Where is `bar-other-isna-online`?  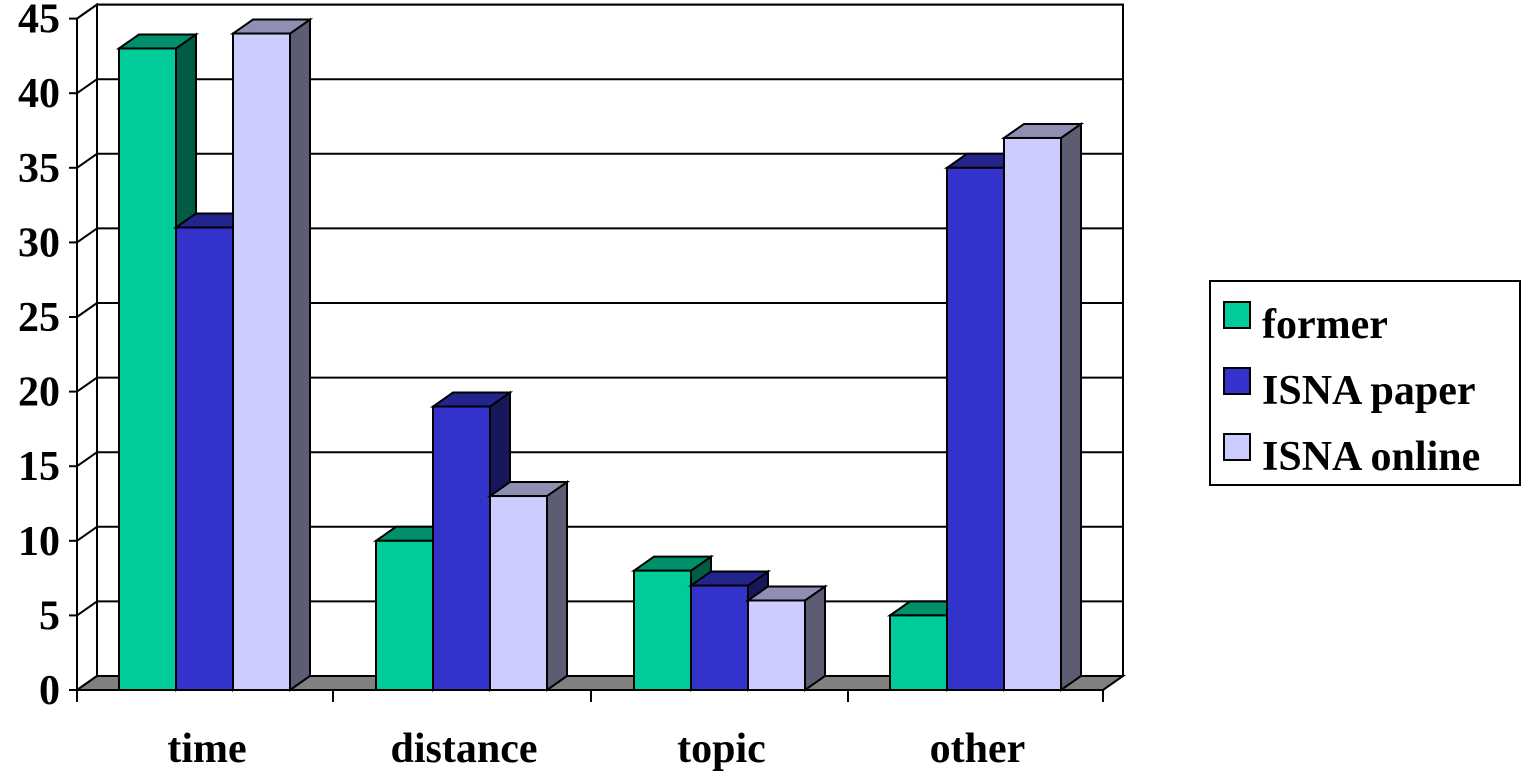
bar-other-isna-online is located at coordinates (1042, 407).